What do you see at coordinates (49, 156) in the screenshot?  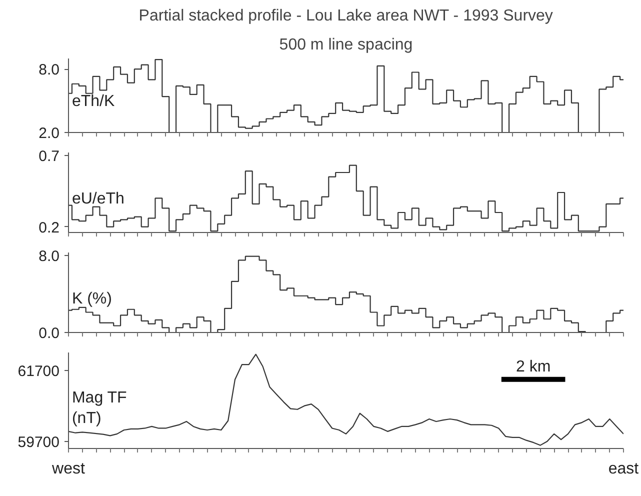 I see `y-tick-label: 0.7` at bounding box center [49, 156].